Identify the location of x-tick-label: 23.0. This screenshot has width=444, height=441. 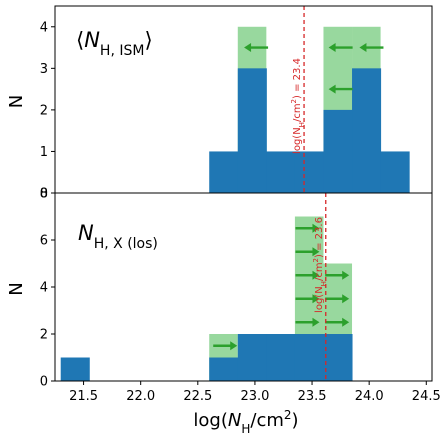
(254, 396).